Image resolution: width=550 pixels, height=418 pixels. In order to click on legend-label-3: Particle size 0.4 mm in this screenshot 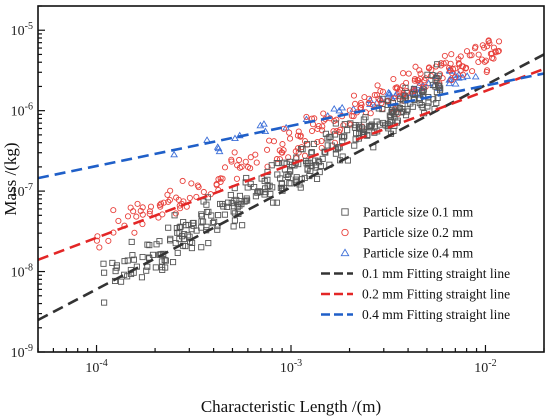, I will do `click(418, 253)`.